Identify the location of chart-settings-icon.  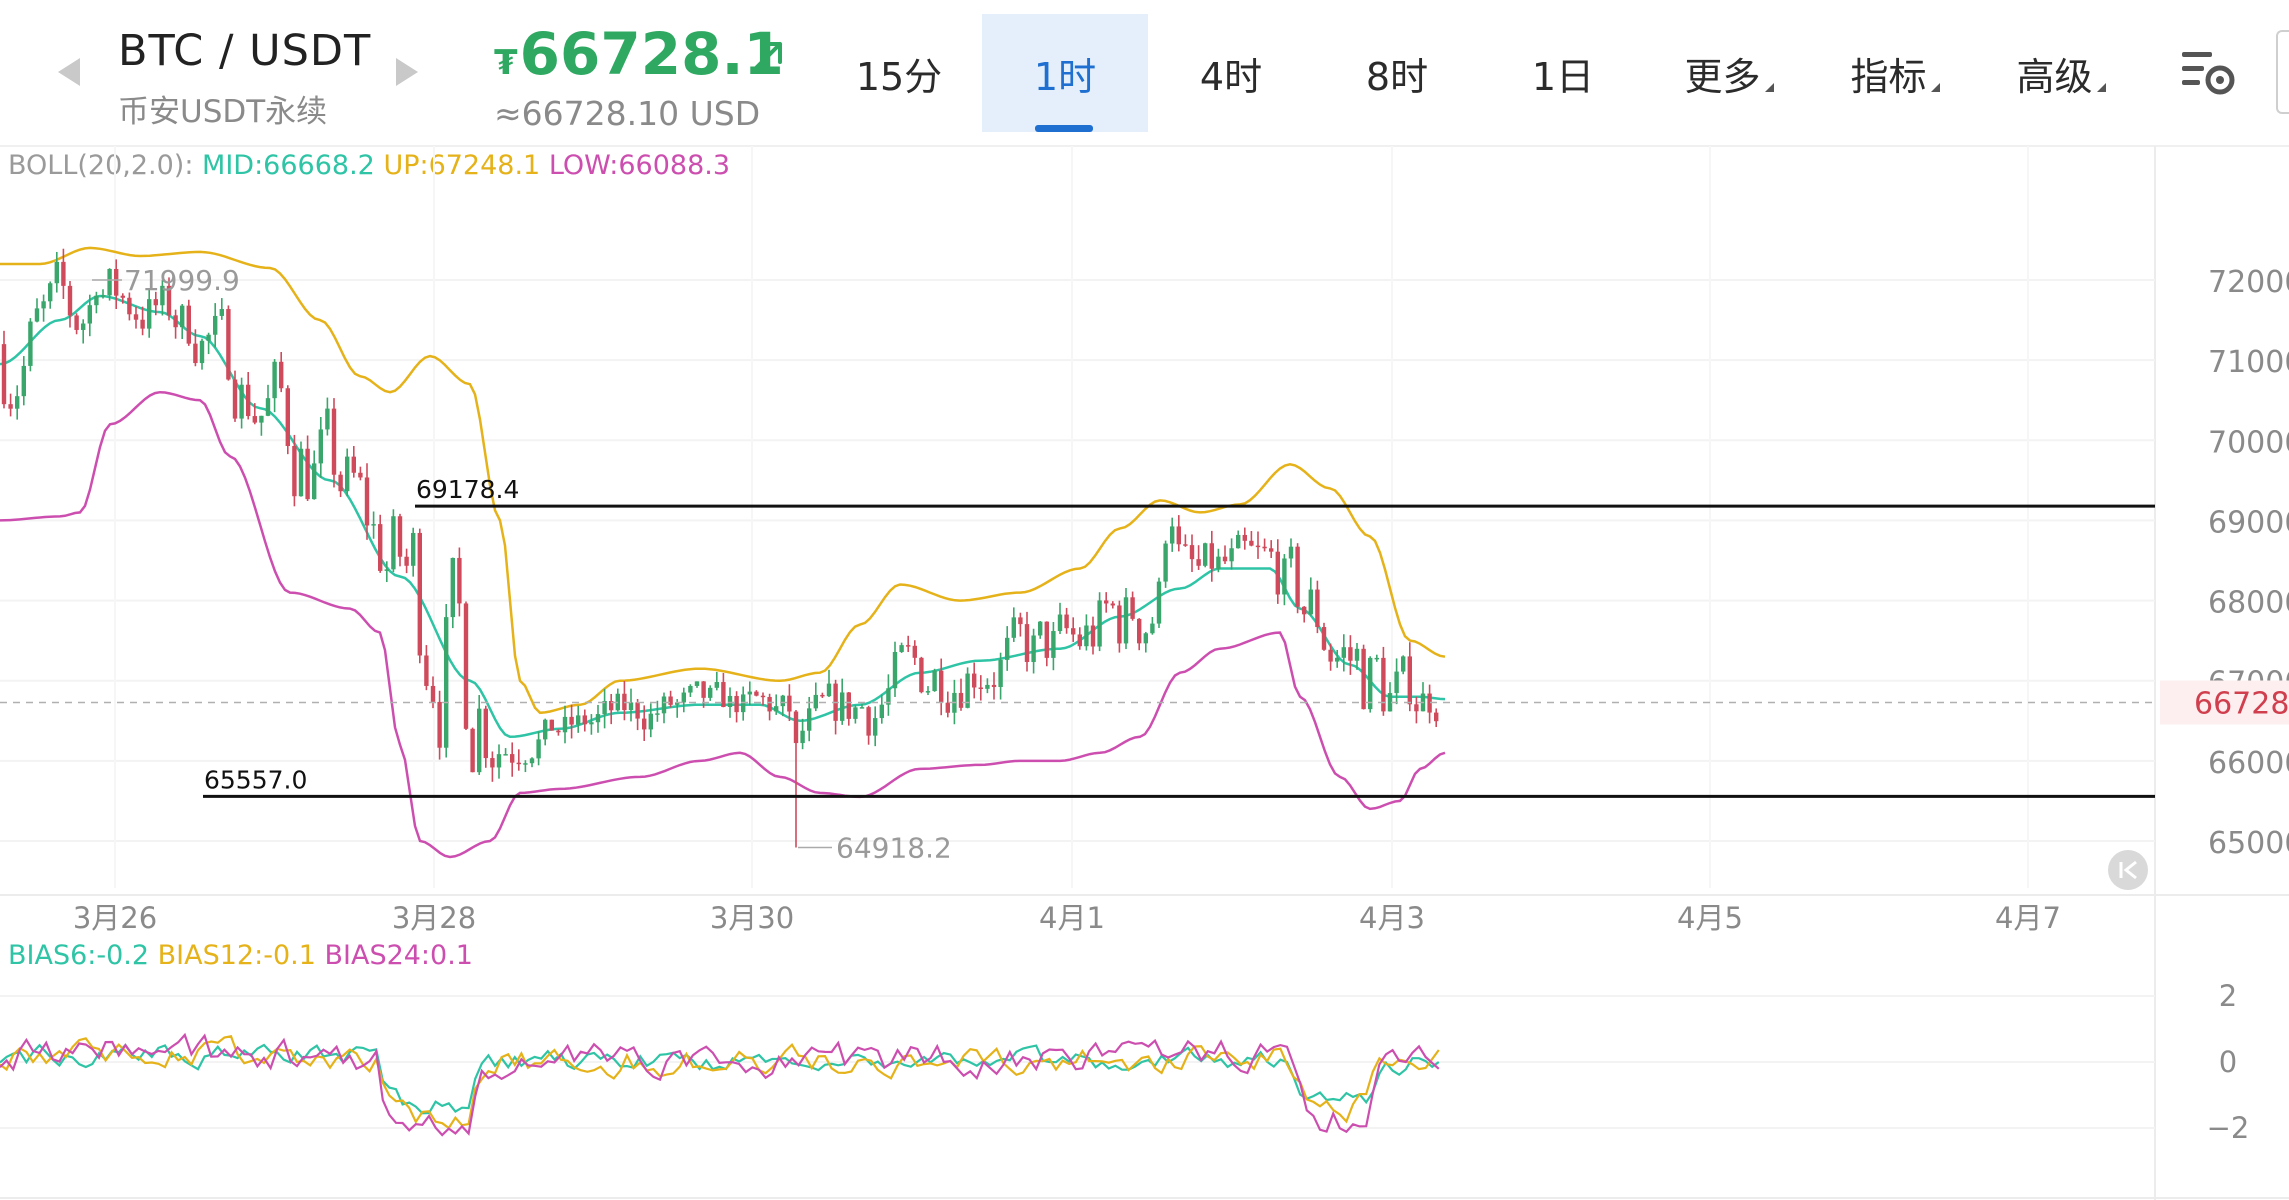
(2208, 73).